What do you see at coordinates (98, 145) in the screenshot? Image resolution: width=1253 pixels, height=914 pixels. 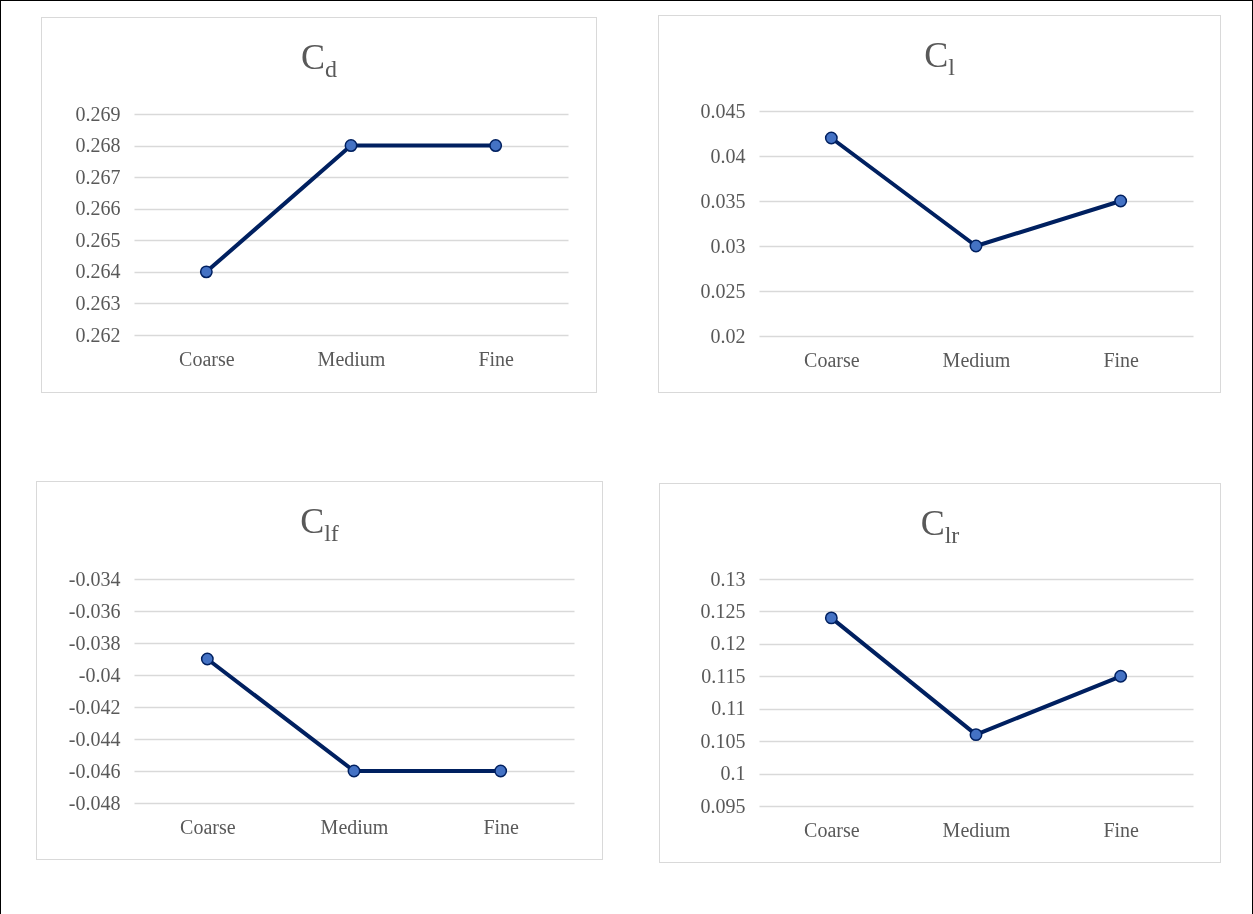 I see `y-tick-label: 0.268` at bounding box center [98, 145].